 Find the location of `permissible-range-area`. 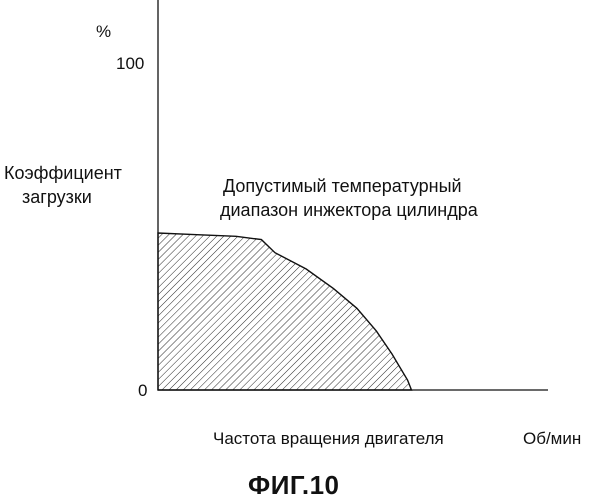

permissible-range-area is located at coordinates (285, 311).